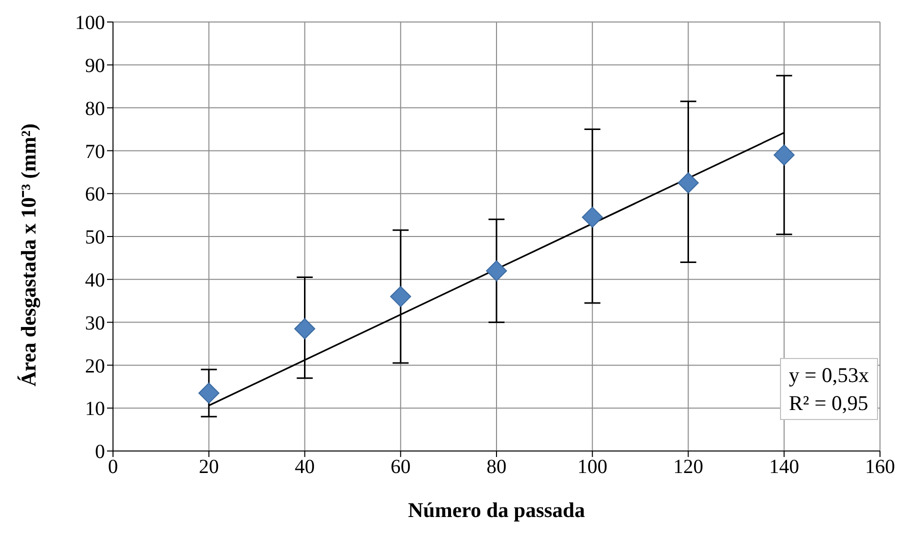  Describe the element at coordinates (400, 467) in the screenshot. I see `x-tick-label: 60` at that location.